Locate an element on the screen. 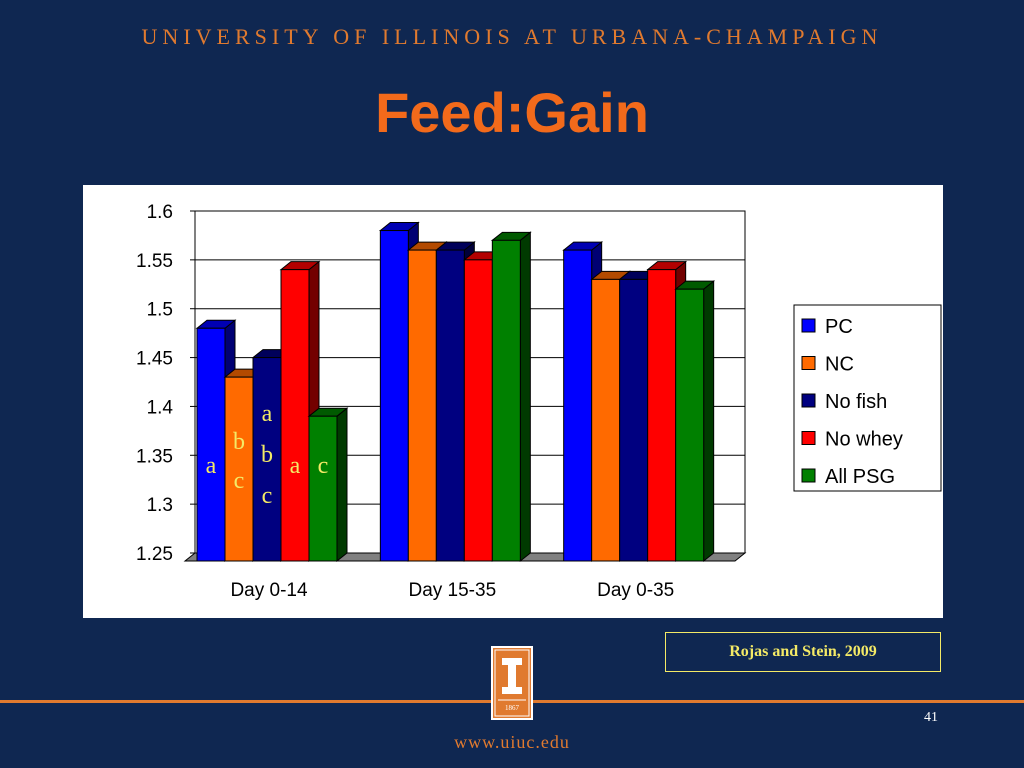 The height and width of the screenshot is (768, 1024). legend-label: No whey is located at coordinates (864, 440).